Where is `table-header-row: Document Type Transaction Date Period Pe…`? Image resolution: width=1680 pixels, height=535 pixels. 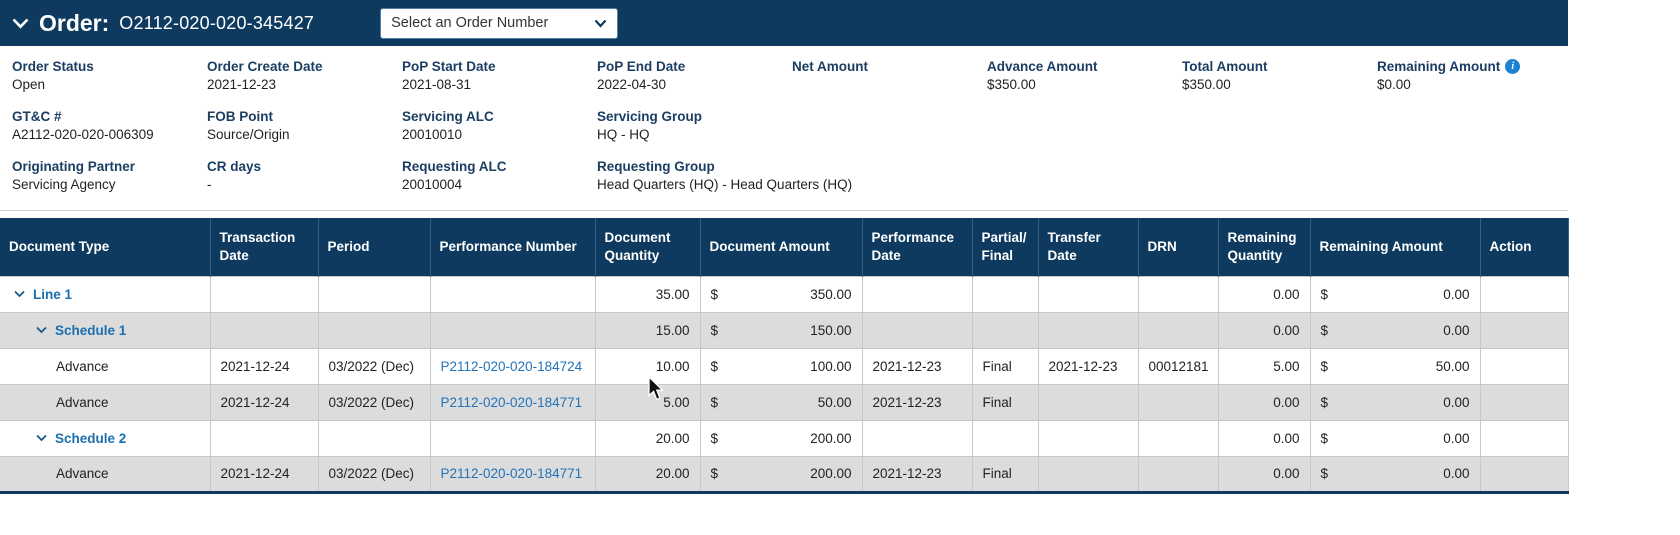
table-header-row: Document Type Transaction Date Period Pe… is located at coordinates (784, 247).